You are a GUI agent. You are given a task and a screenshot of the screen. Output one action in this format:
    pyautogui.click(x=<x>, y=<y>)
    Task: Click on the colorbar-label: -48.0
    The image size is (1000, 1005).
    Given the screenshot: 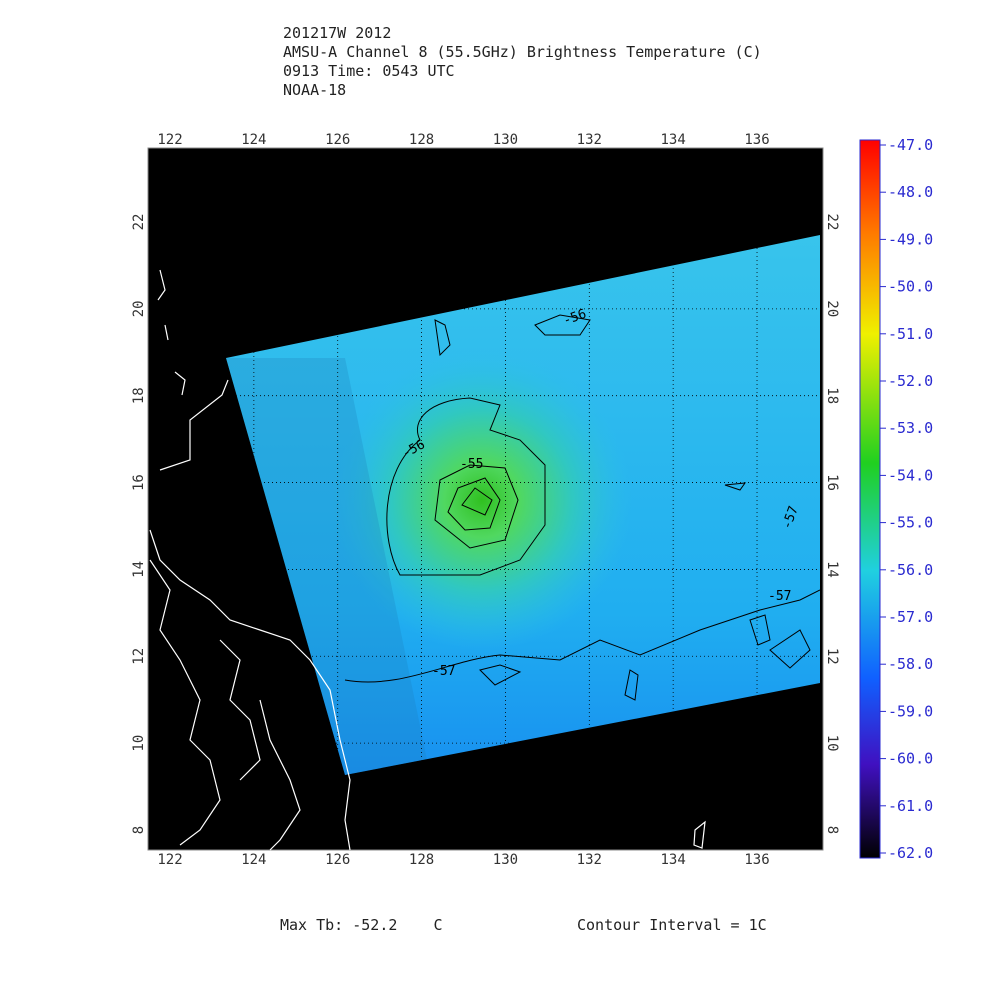 What is the action you would take?
    pyautogui.click(x=910, y=192)
    